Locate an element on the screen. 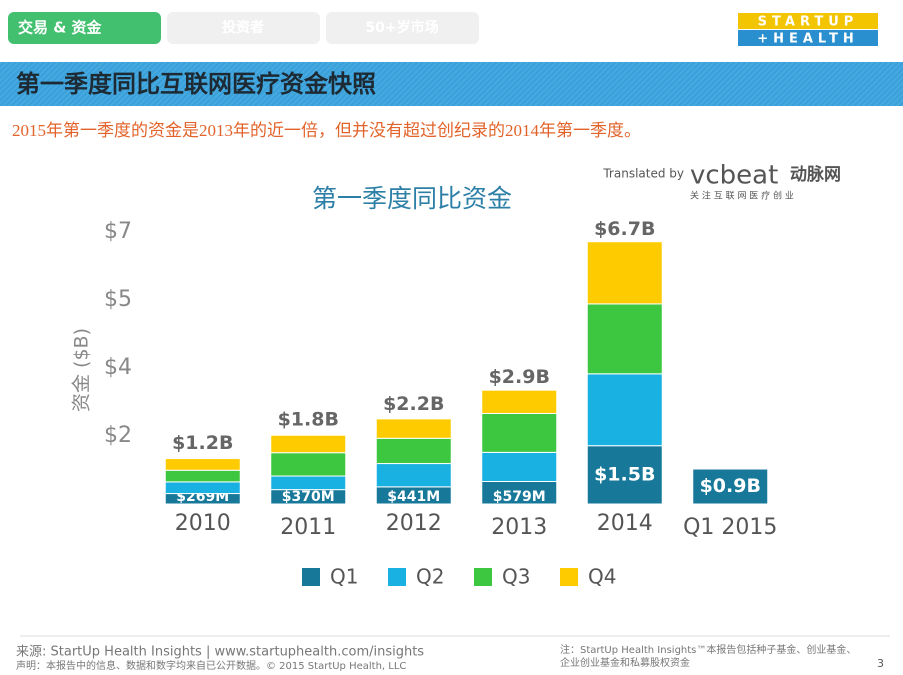 This screenshot has height=675, width=903. tab-label: 50+岁市场 is located at coordinates (401, 27).